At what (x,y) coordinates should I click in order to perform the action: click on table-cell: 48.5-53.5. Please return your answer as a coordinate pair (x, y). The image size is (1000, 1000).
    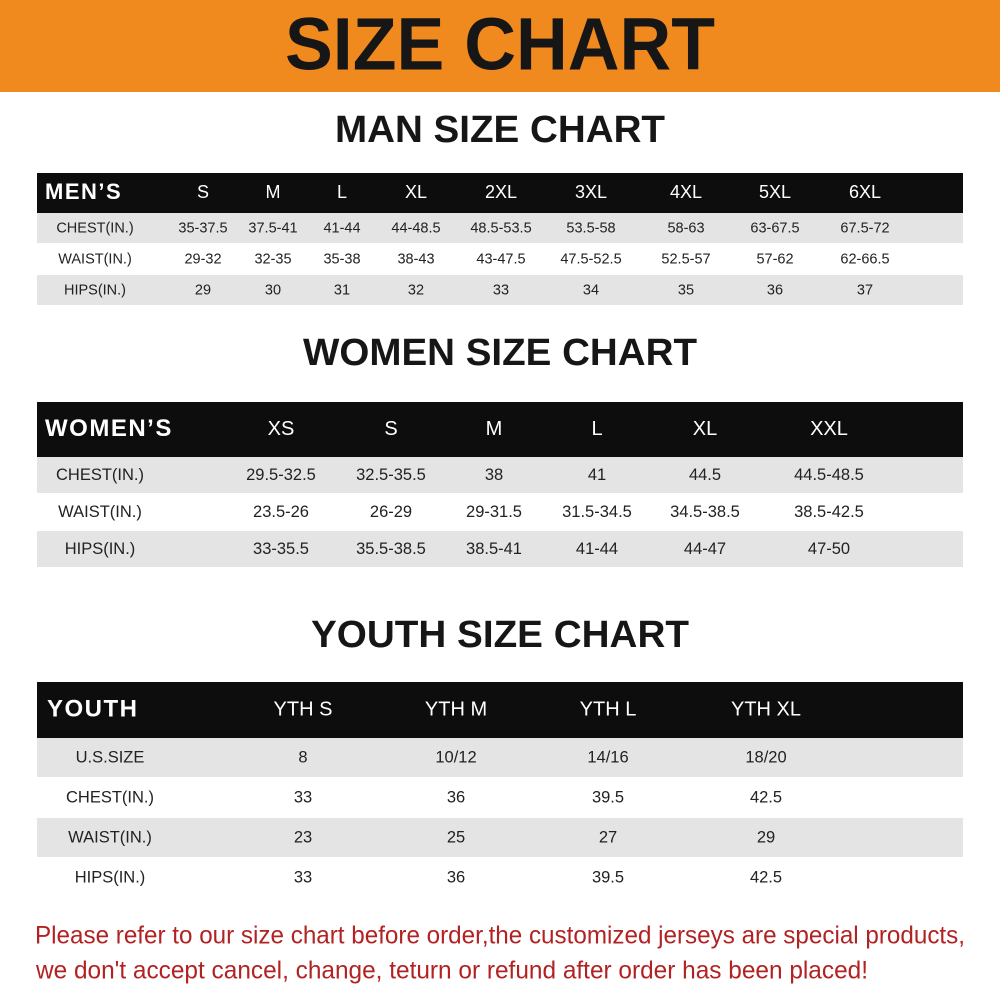
    Looking at the image, I should click on (500, 228).